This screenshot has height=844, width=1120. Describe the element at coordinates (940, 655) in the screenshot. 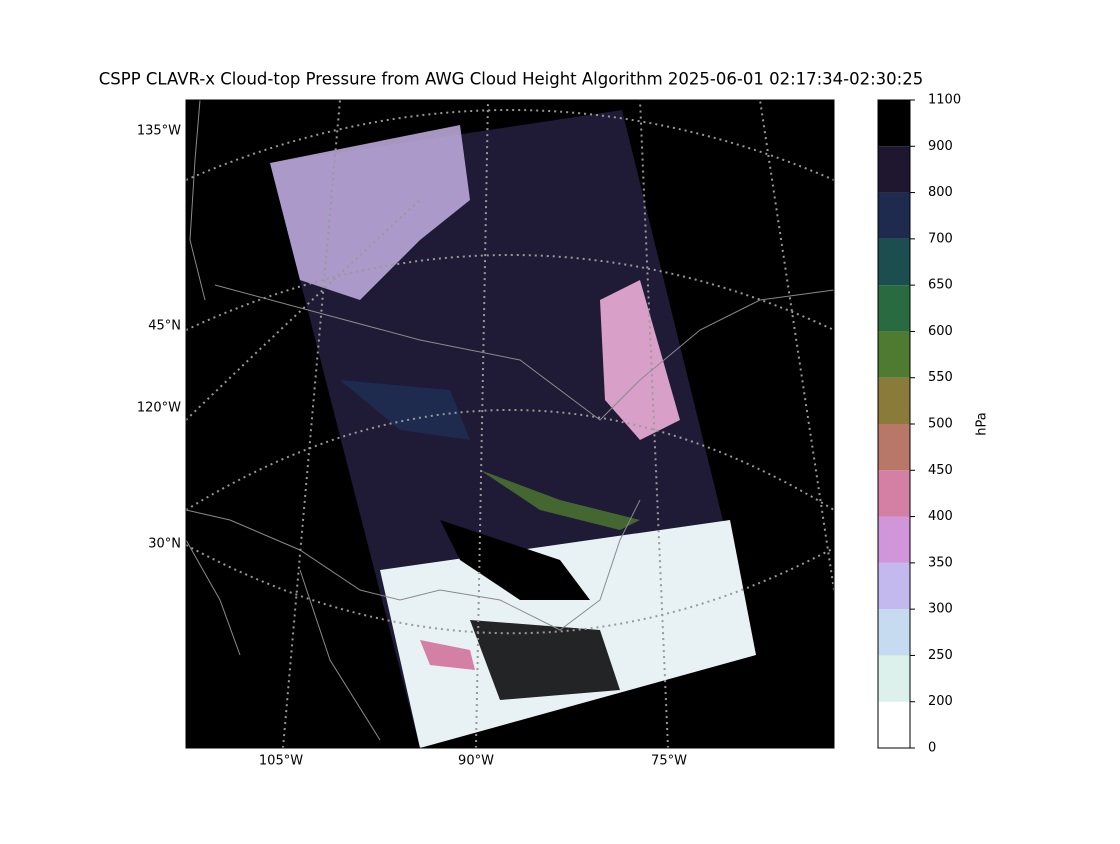

I see `colorbar-tick-label: 250` at that location.